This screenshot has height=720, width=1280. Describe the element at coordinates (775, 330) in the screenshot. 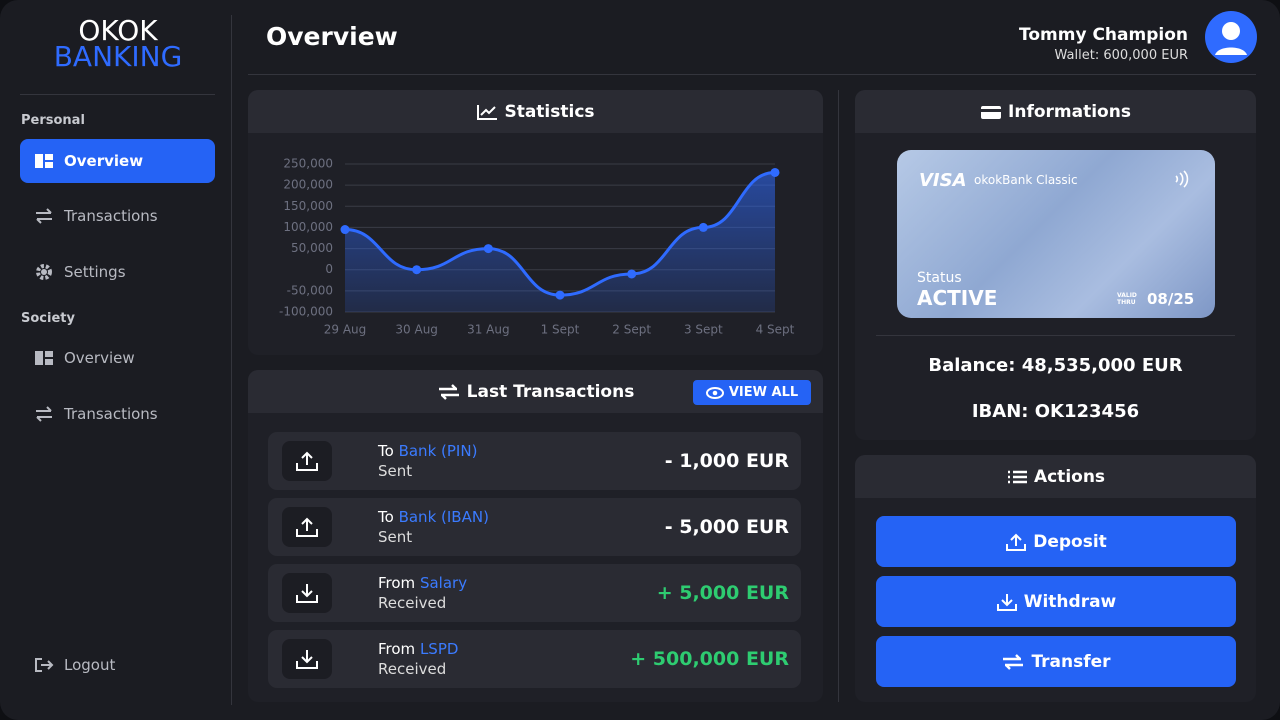

I see `x-tick-label: 4 Sept` at that location.